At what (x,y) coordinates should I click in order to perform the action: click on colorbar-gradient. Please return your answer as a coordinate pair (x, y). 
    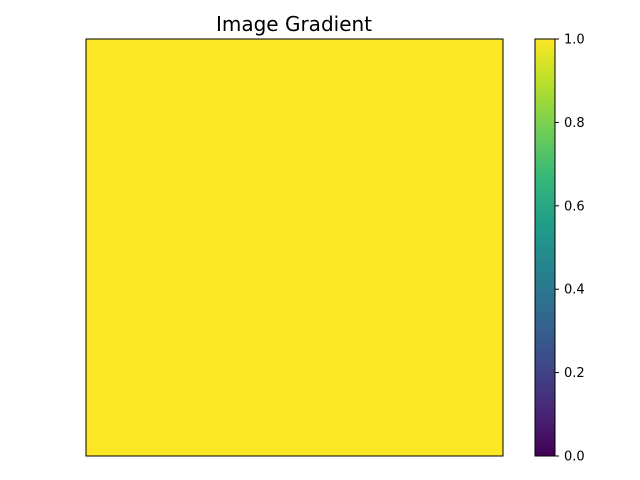
    Looking at the image, I should click on (545, 247).